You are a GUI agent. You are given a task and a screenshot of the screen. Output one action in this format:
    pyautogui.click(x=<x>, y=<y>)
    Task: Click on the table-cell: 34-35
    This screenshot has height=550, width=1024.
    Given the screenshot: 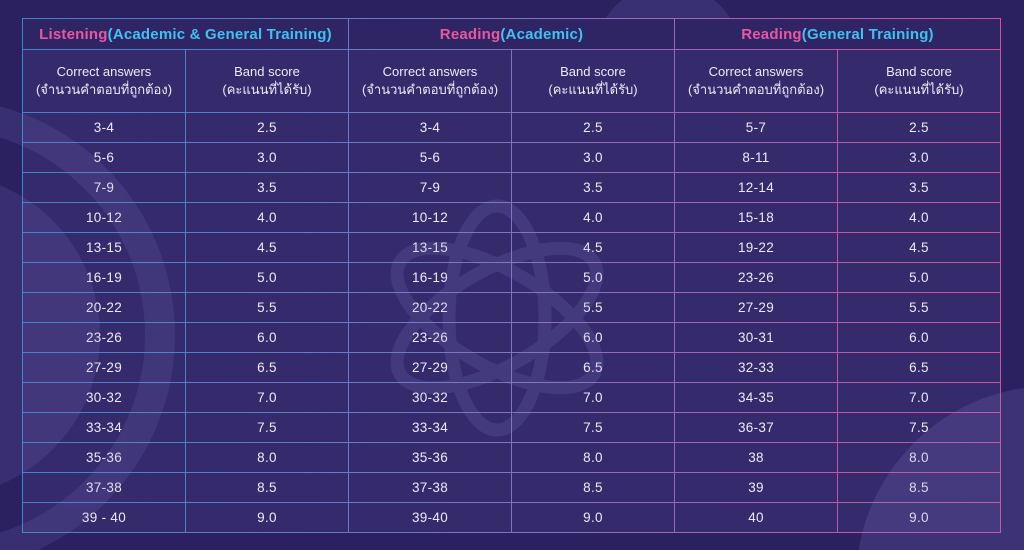 What is the action you would take?
    pyautogui.click(x=756, y=397)
    